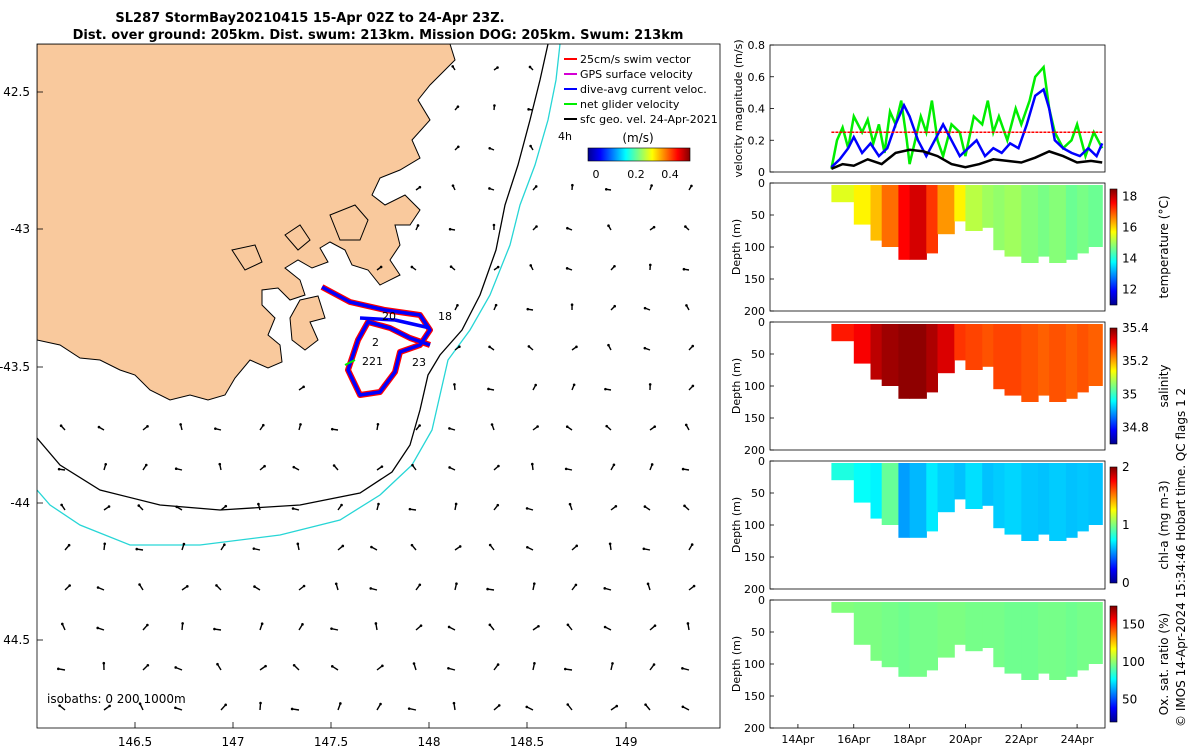 This screenshot has width=1200, height=750. What do you see at coordinates (854, 739) in the screenshot?
I see `time-tick-label: 16Apr` at bounding box center [854, 739].